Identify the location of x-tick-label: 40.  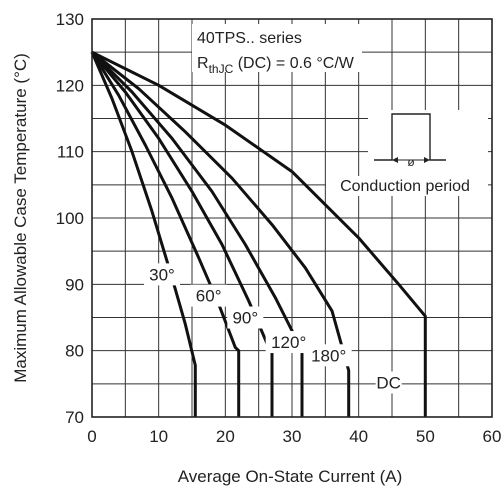
(358, 436).